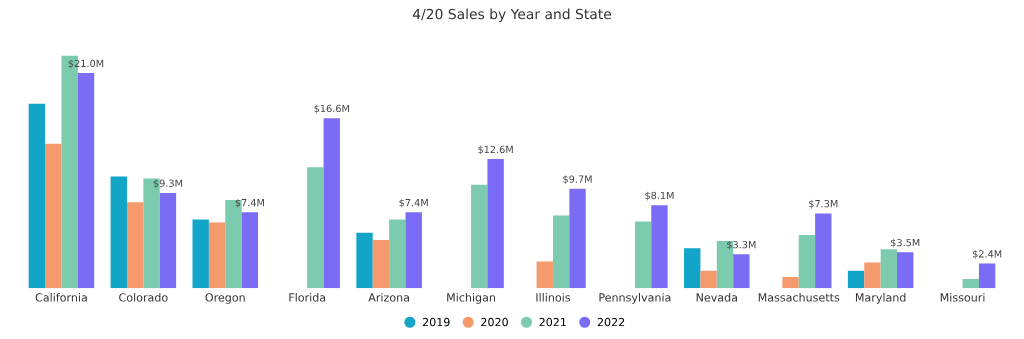  Describe the element at coordinates (577, 180) in the screenshot. I see `data-label: $9.7M` at that location.